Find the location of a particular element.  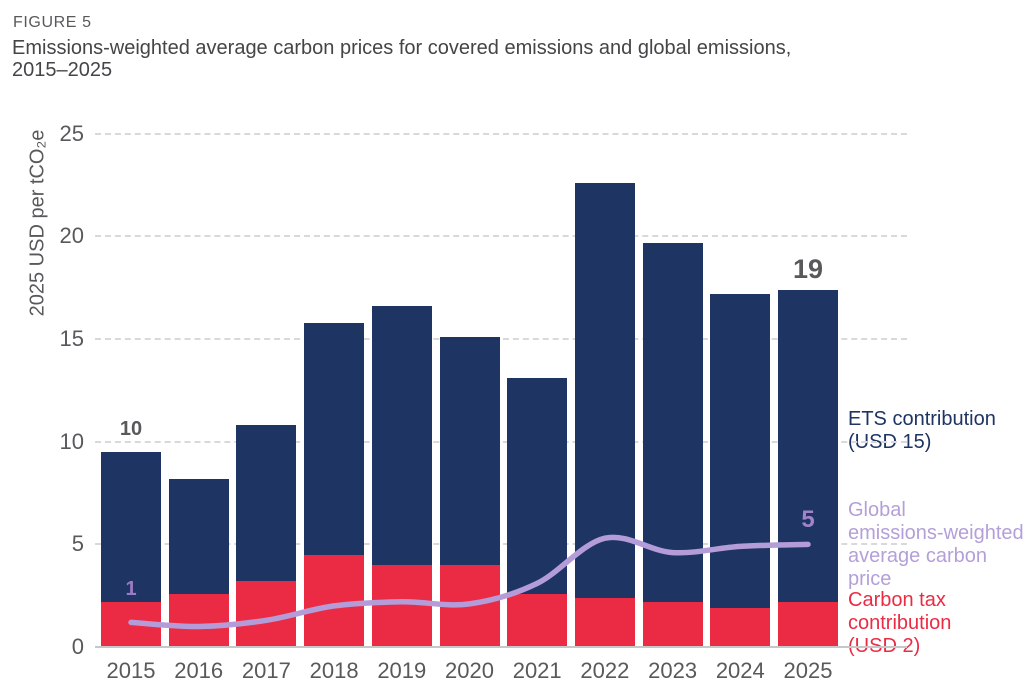

bar-segment-carbon-tax-2018 is located at coordinates (334, 600).